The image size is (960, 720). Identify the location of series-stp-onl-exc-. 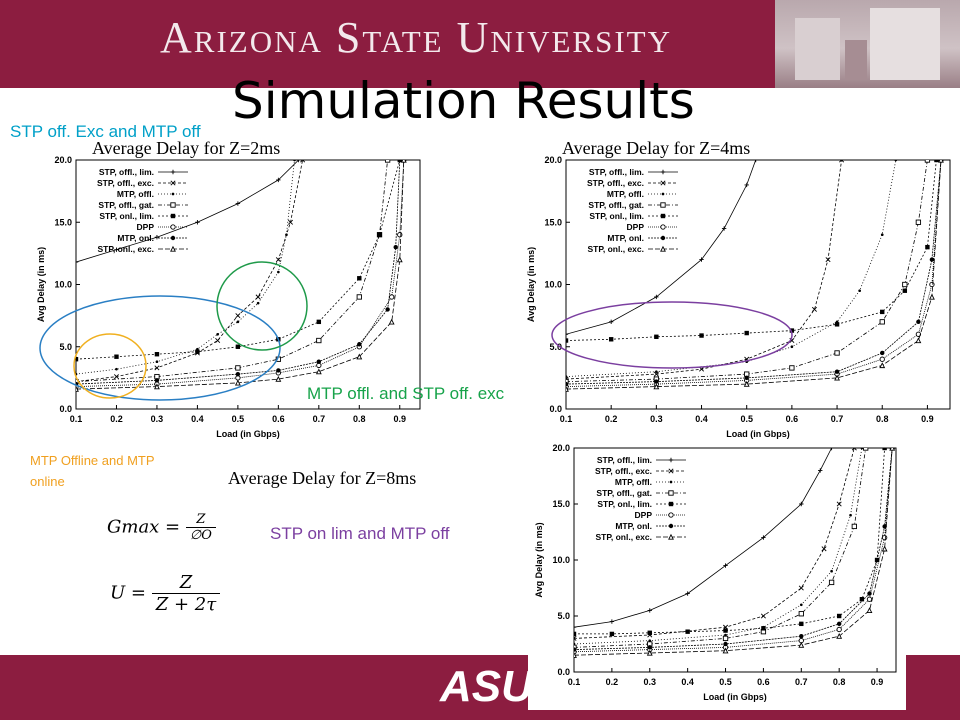
(755, 276).